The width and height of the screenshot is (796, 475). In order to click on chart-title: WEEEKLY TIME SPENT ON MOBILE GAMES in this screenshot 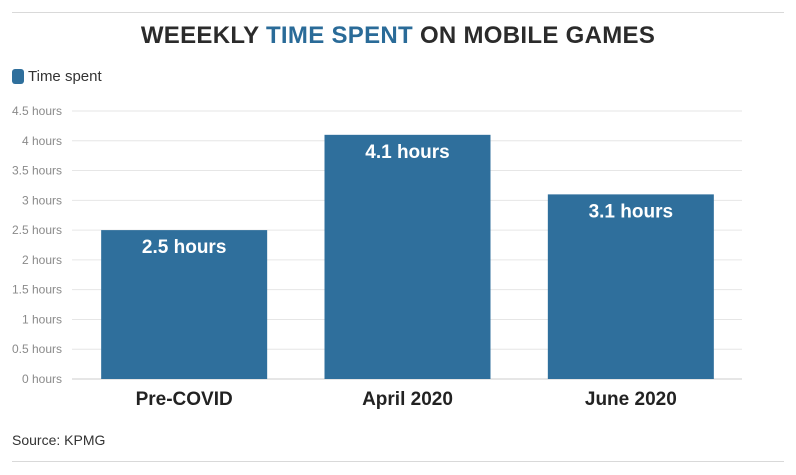, I will do `click(398, 36)`.